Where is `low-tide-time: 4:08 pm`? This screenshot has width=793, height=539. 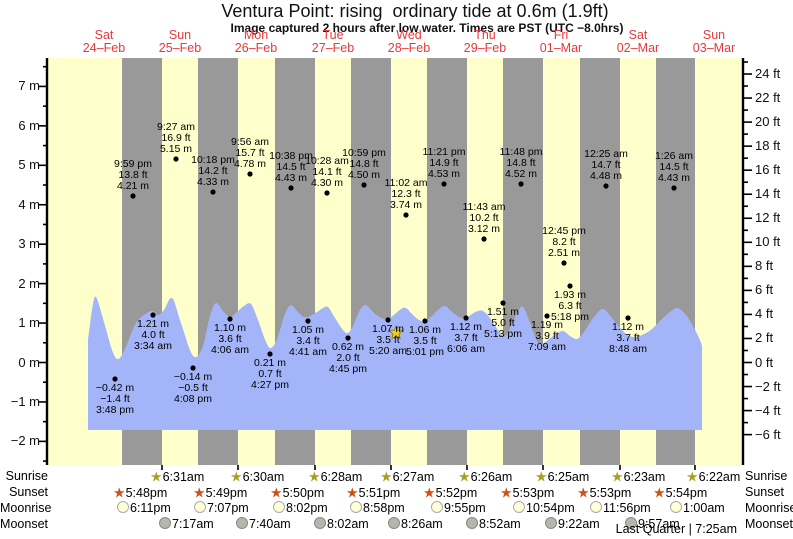 low-tide-time: 4:08 pm is located at coordinates (193, 399).